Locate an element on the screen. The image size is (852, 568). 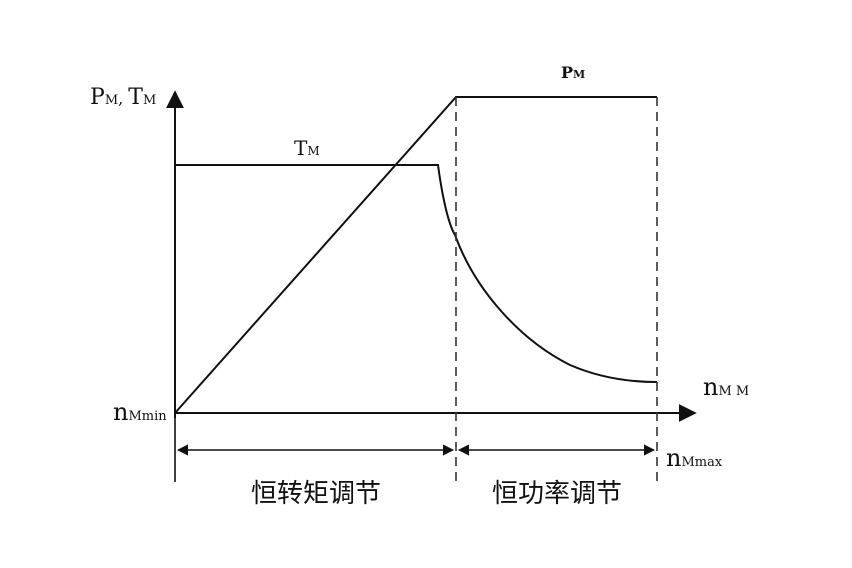
constant-torque-region-label: 恒转矩调节 is located at coordinates (316, 494).